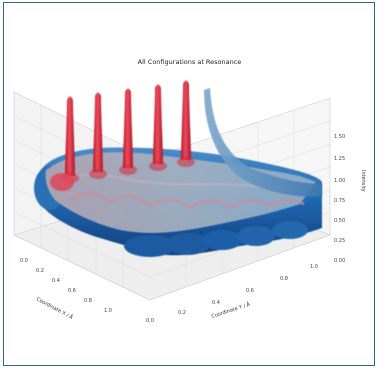 Image resolution: width=379 pixels, height=368 pixels. What do you see at coordinates (339, 159) in the screenshot?
I see `z-tick-label: 1.25` at bounding box center [339, 159].